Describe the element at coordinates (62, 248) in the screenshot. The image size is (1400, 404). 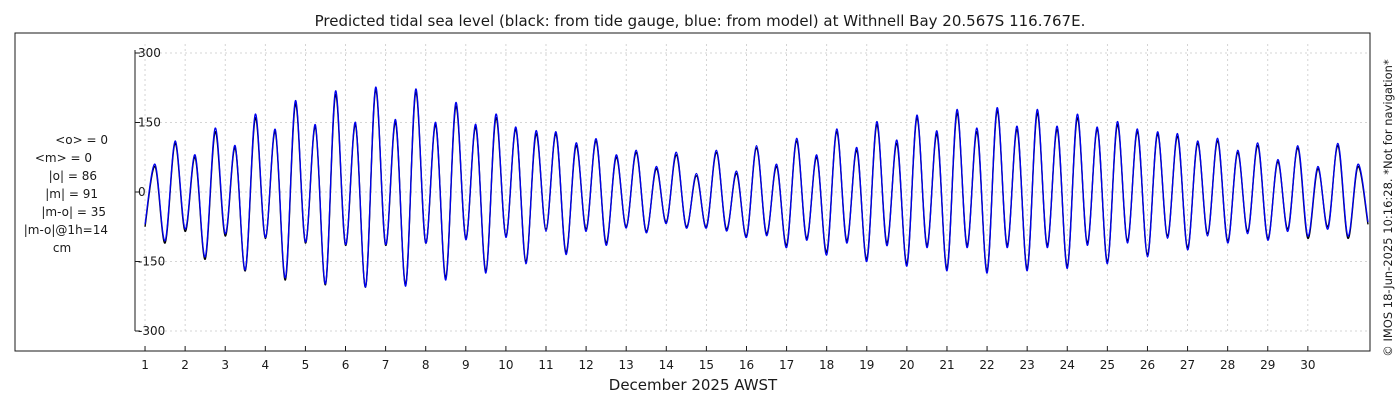
I see `stat-unit: cm` at that location.